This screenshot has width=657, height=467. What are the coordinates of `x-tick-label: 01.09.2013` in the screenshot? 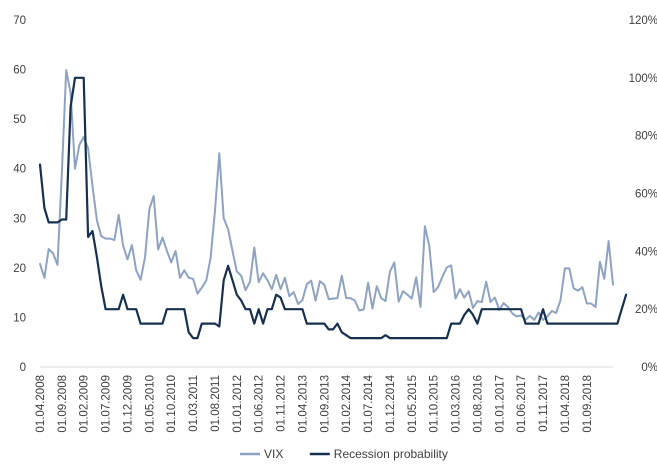 It's located at (325, 404).